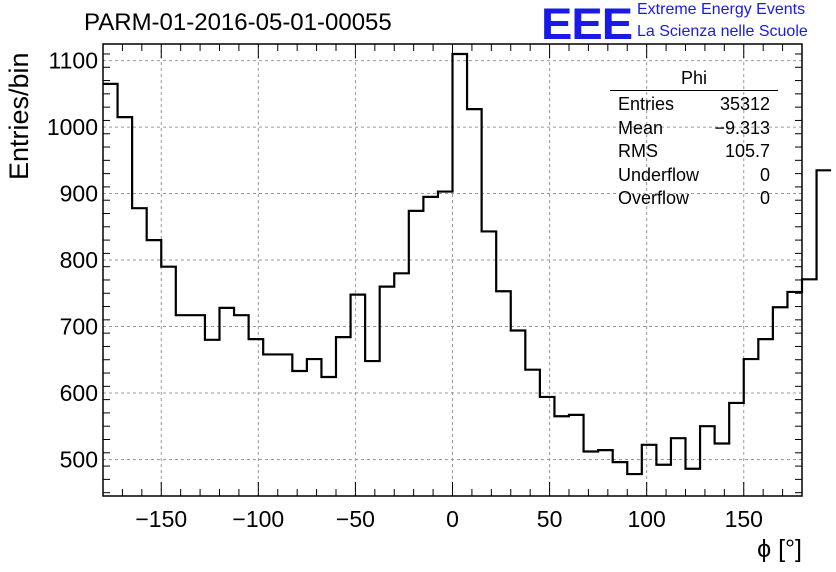 The height and width of the screenshot is (572, 836). What do you see at coordinates (72, 127) in the screenshot?
I see `y-tick-label: 1000` at bounding box center [72, 127].